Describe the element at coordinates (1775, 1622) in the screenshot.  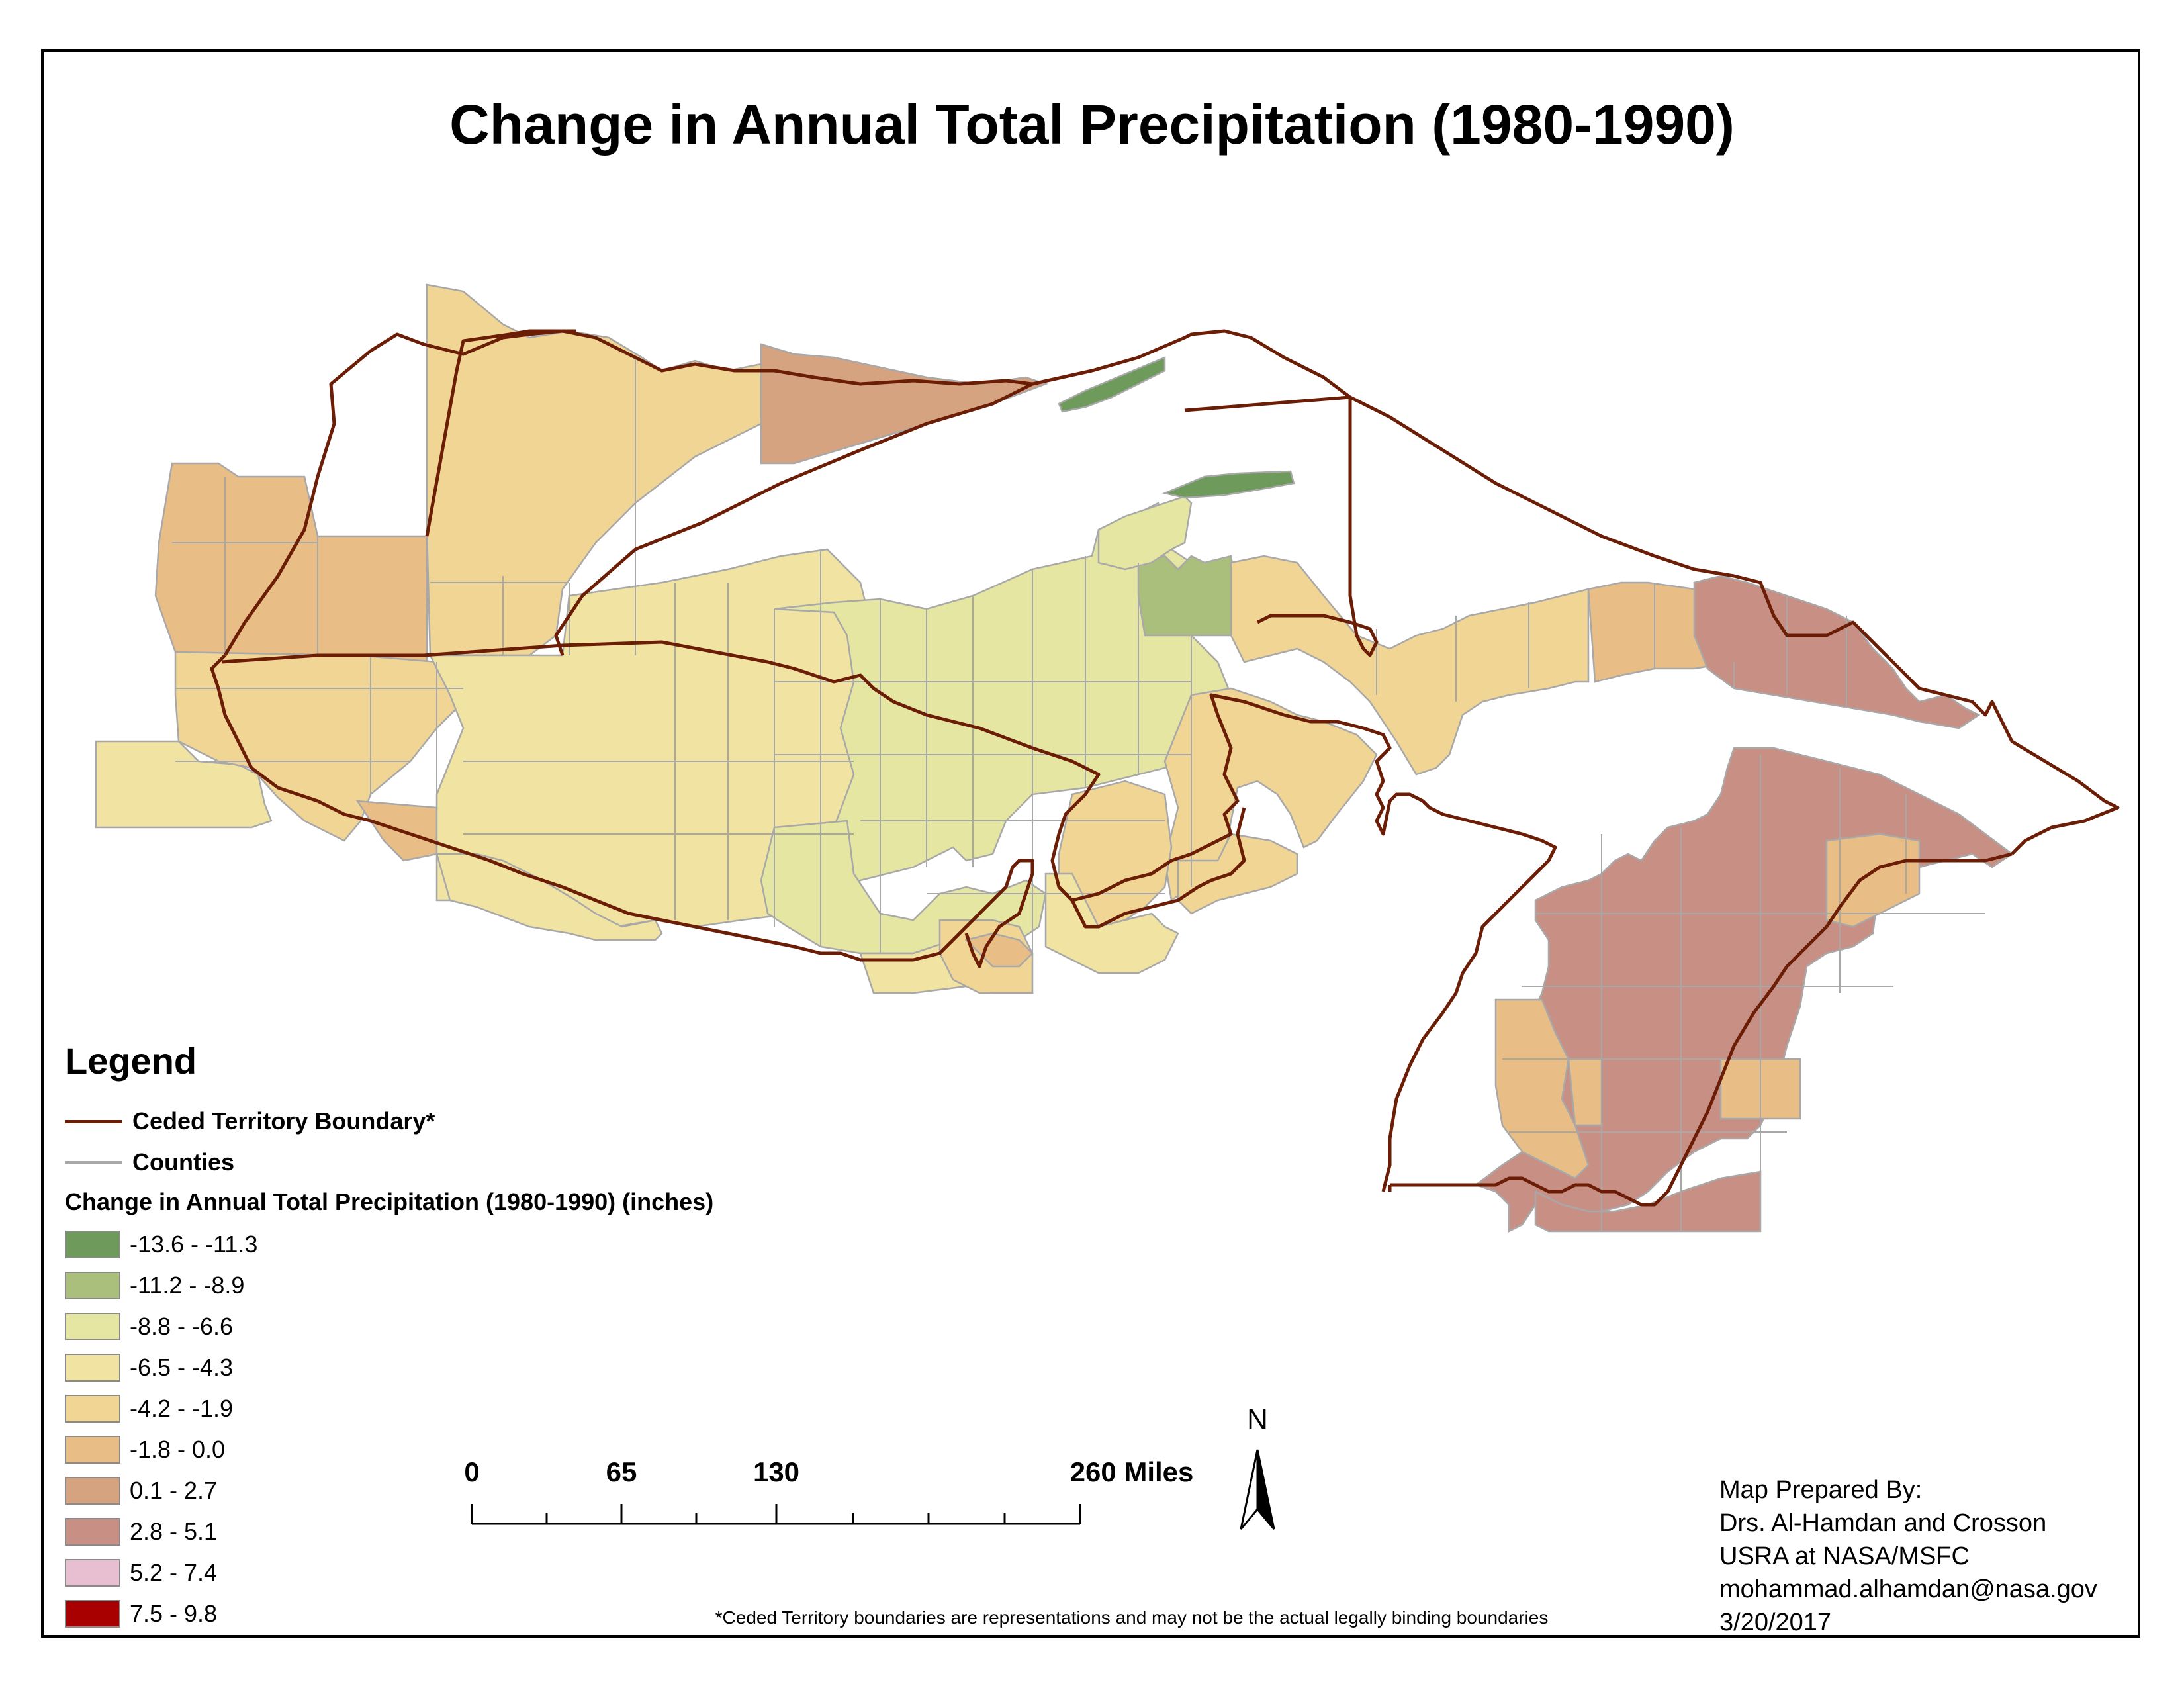
I see `credits-line: 3/20/2017` at that location.